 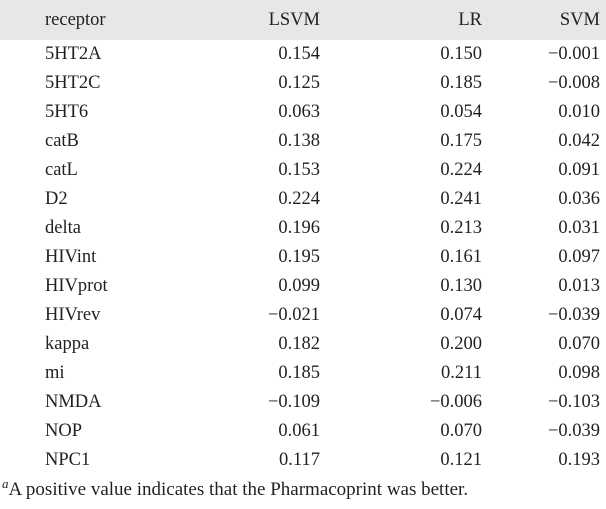 I want to click on lsvm-cell: 0.061, so click(x=299, y=431).